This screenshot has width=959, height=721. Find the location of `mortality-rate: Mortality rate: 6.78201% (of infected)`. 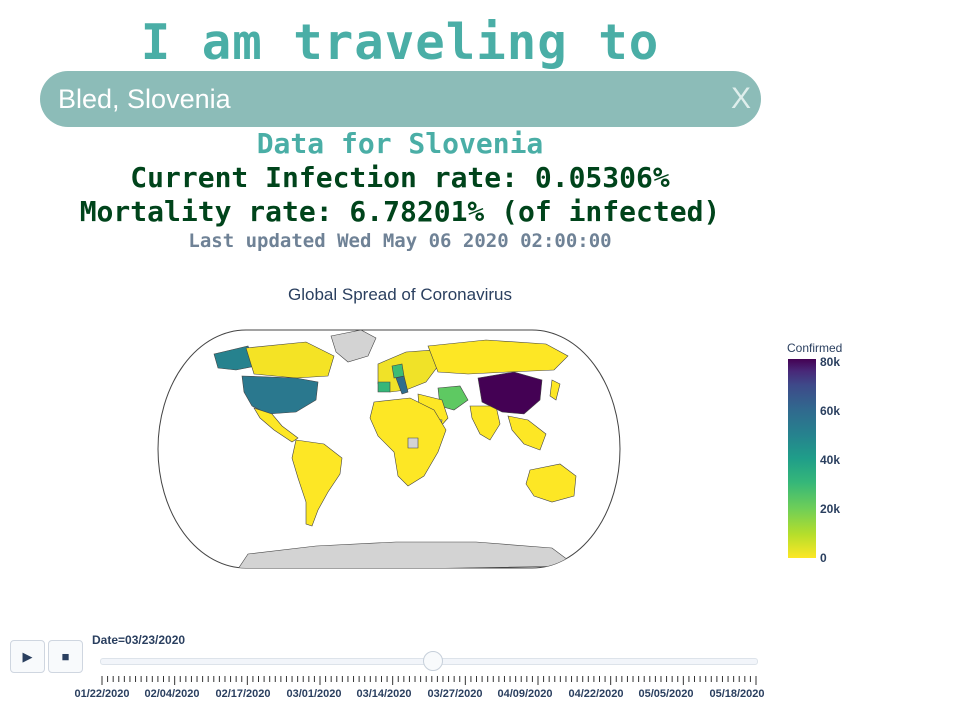

mortality-rate: Mortality rate: 6.78201% (of infected) is located at coordinates (400, 211).